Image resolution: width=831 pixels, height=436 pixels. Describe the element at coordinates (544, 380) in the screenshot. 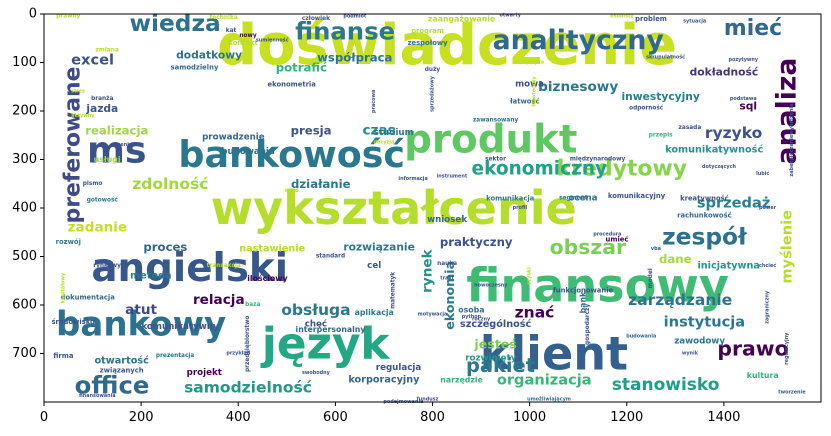

I see `word-32: organizacja` at that location.